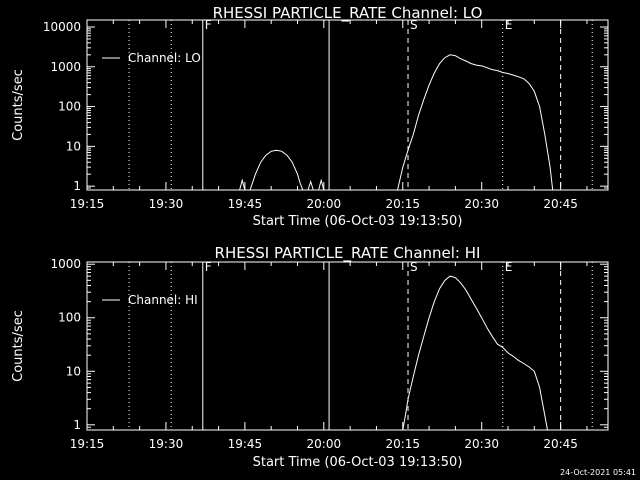 This screenshot has width=640, height=480. What do you see at coordinates (348, 253) in the screenshot?
I see `chart-title: RHESSI PARTICLE_RATE Channel: HI` at bounding box center [348, 253].